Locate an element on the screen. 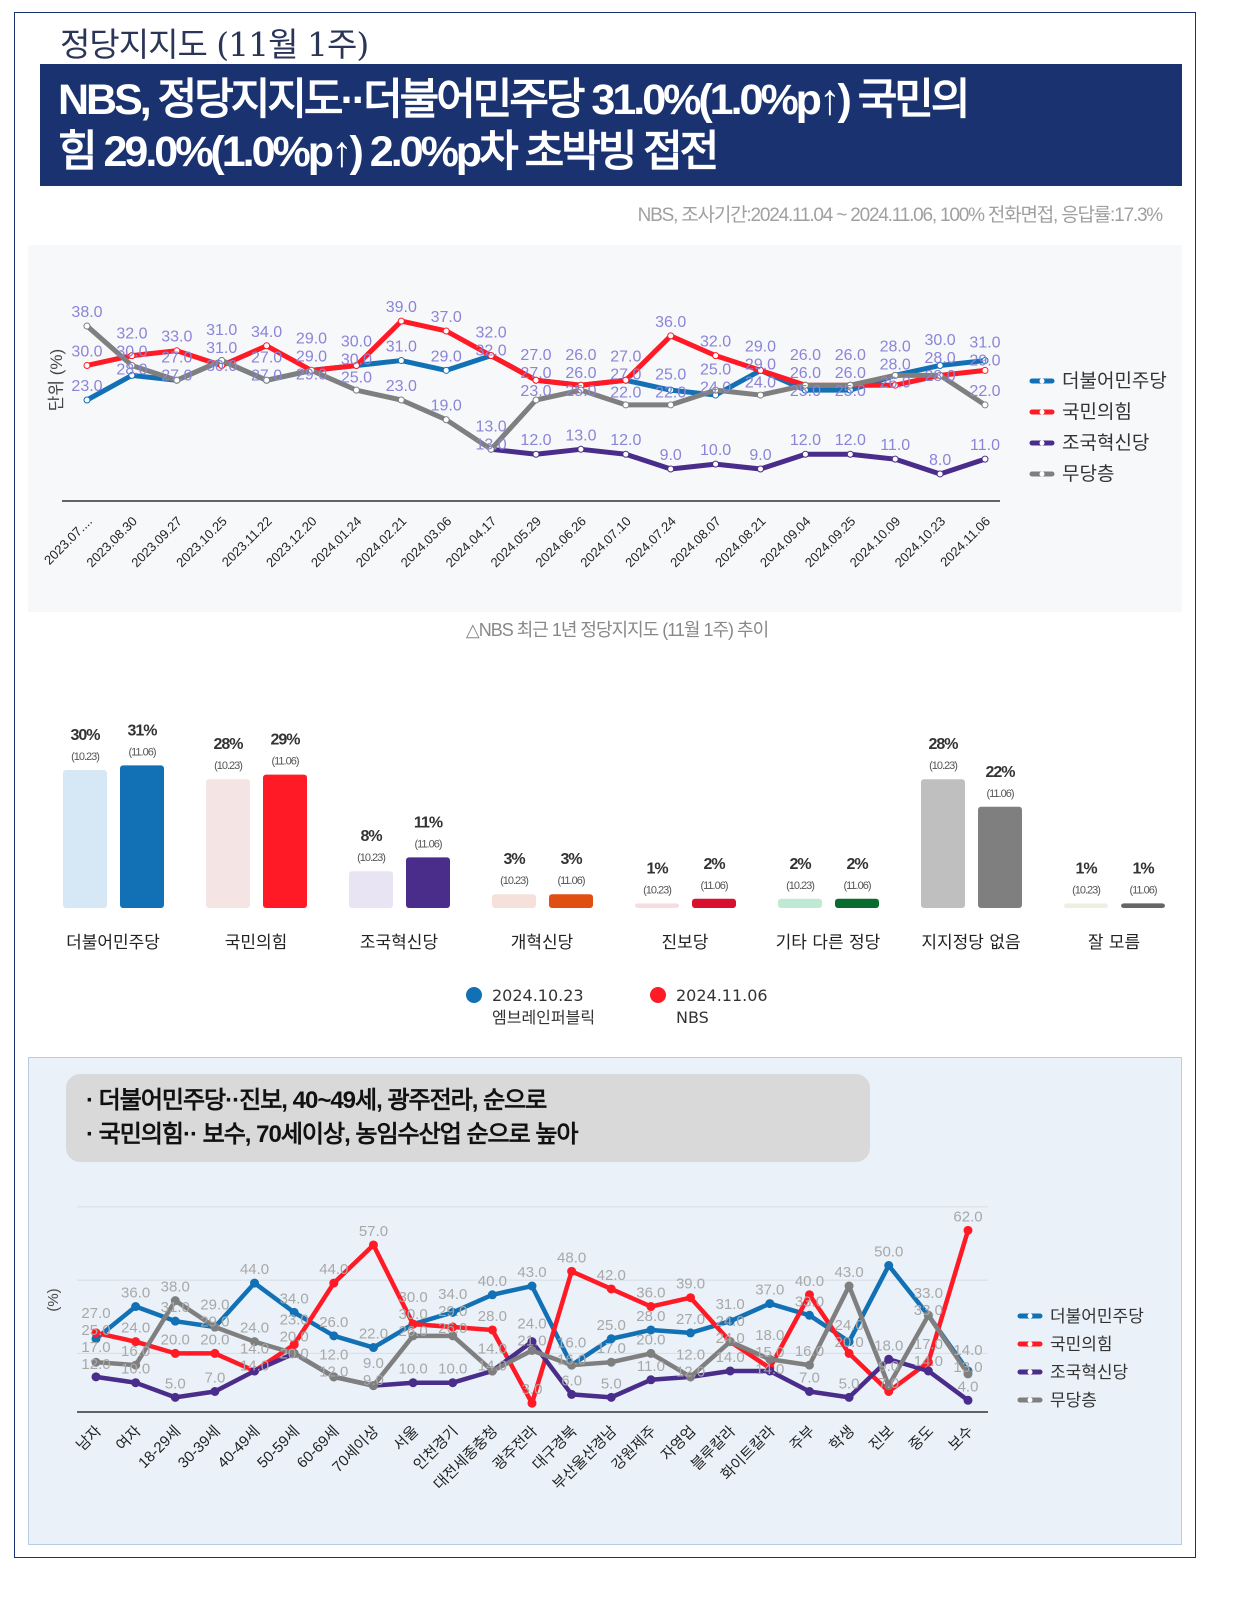  data-label: 34.0 is located at coordinates (266, 332).